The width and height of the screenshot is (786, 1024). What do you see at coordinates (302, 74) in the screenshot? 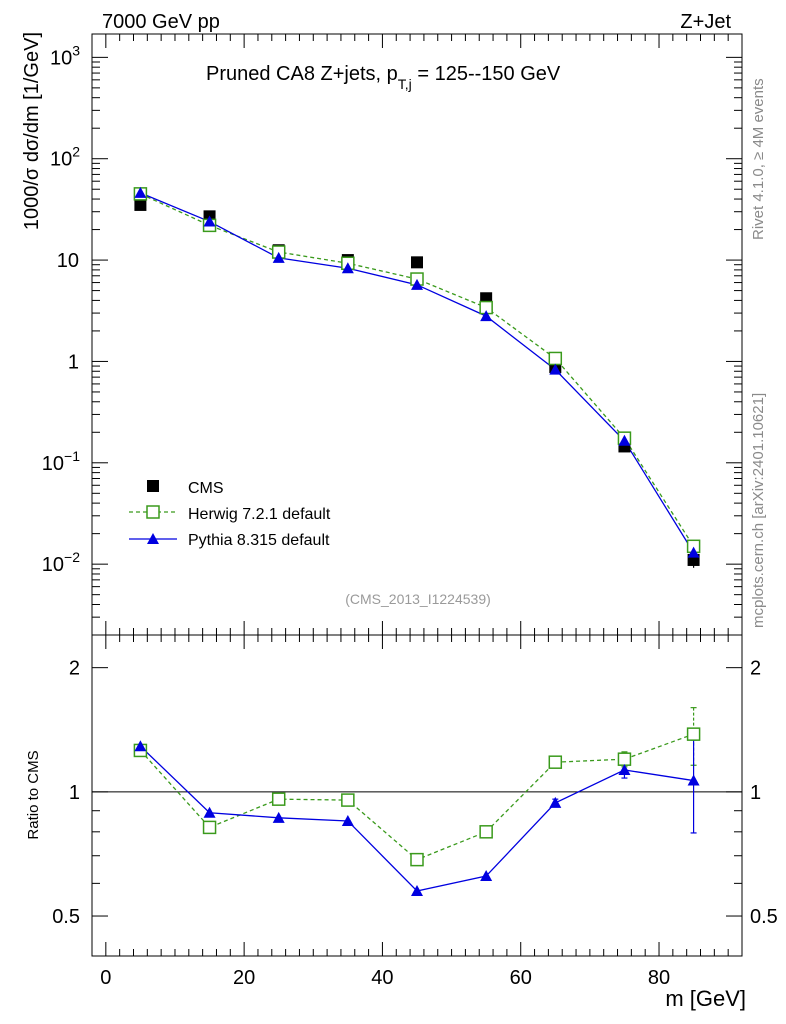
I see `plot-title-main: Pruned CA8 Z+jets, p` at bounding box center [302, 74].